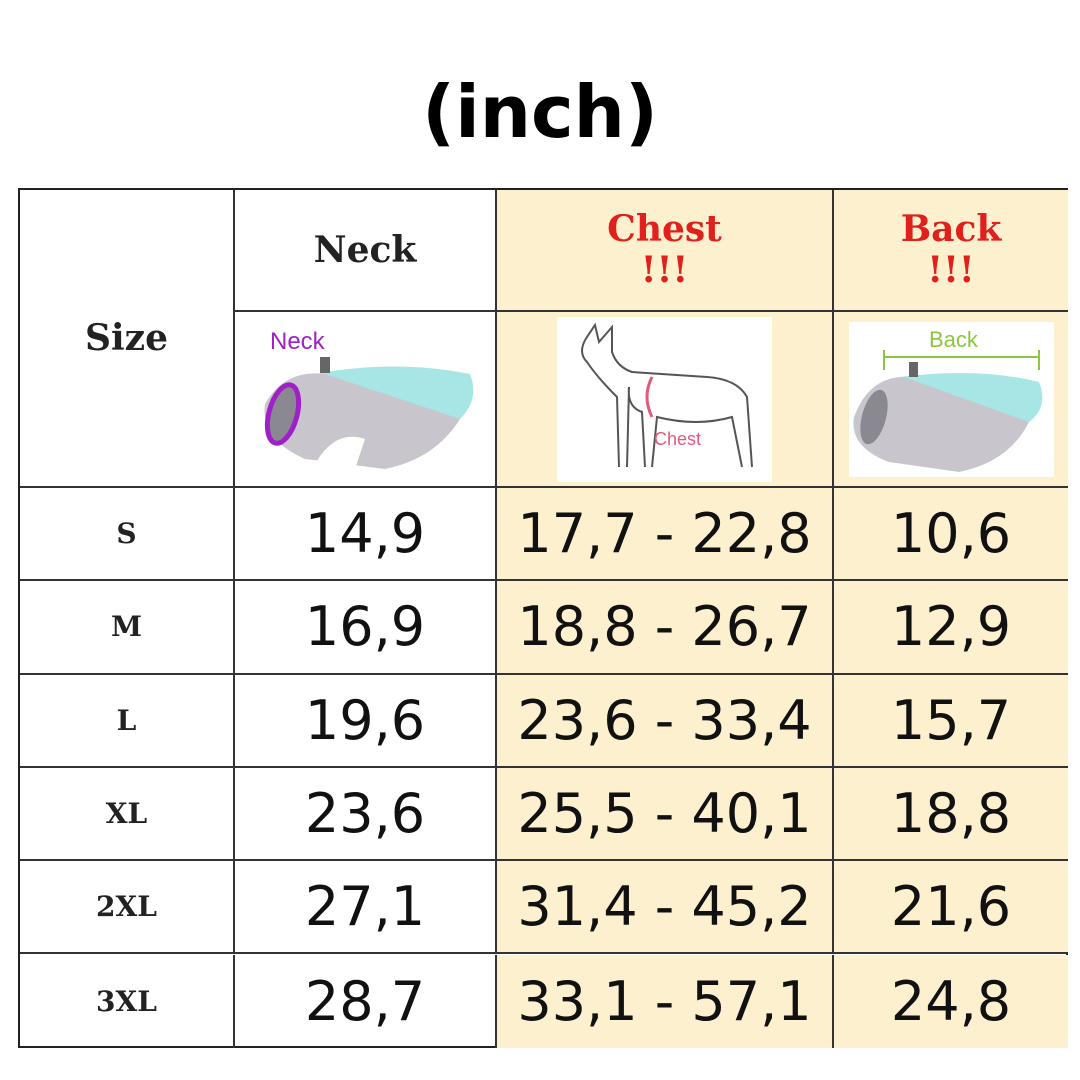  Describe the element at coordinates (951, 270) in the screenshot. I see `header-back-mark: !!!` at that location.